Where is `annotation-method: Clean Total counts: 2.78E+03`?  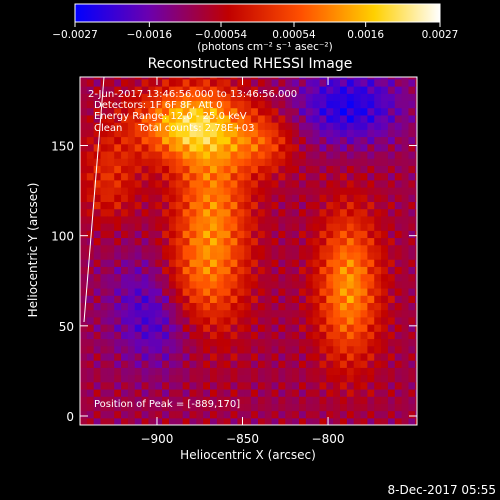
annotation-method: Clean Total counts: 2.78E+03 is located at coordinates (174, 128).